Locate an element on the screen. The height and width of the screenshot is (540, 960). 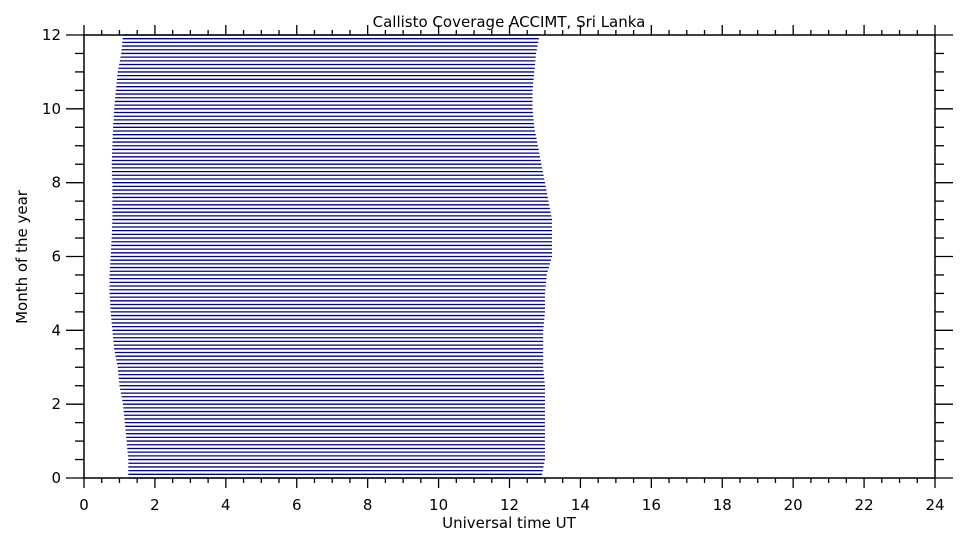
x-tick-label: 0 is located at coordinates (84, 505).